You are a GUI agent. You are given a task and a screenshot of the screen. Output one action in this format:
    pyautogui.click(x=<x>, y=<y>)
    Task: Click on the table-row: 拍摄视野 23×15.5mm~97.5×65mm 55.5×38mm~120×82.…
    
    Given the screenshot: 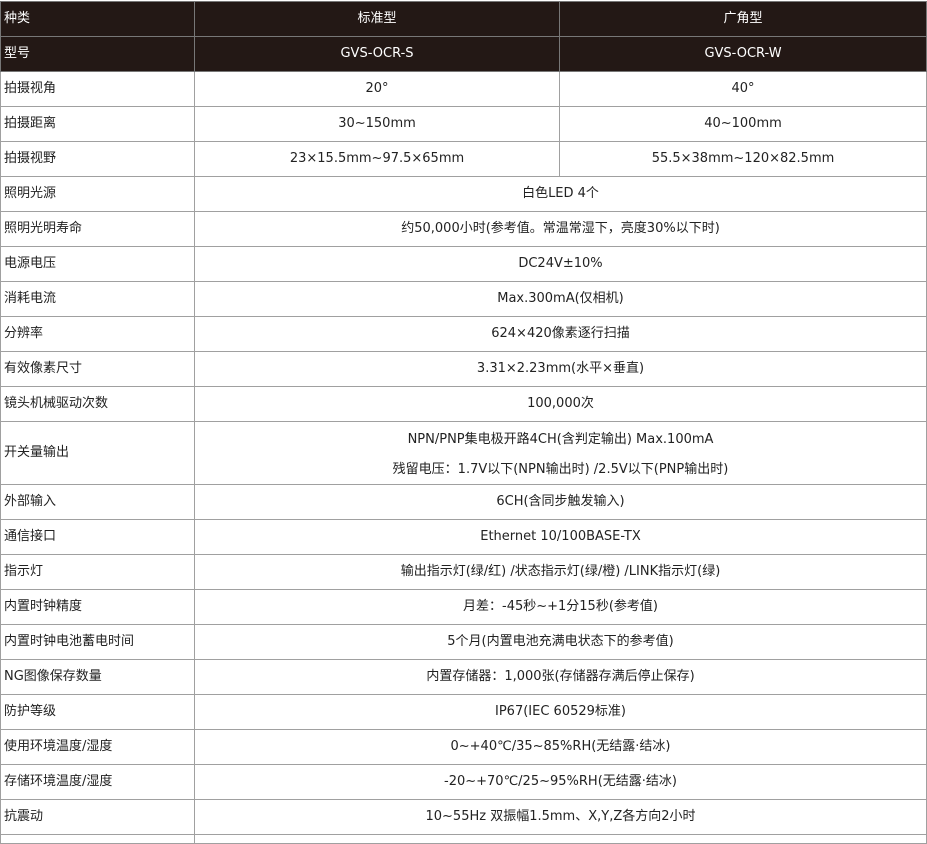 What is the action you would take?
    pyautogui.click(x=463, y=159)
    